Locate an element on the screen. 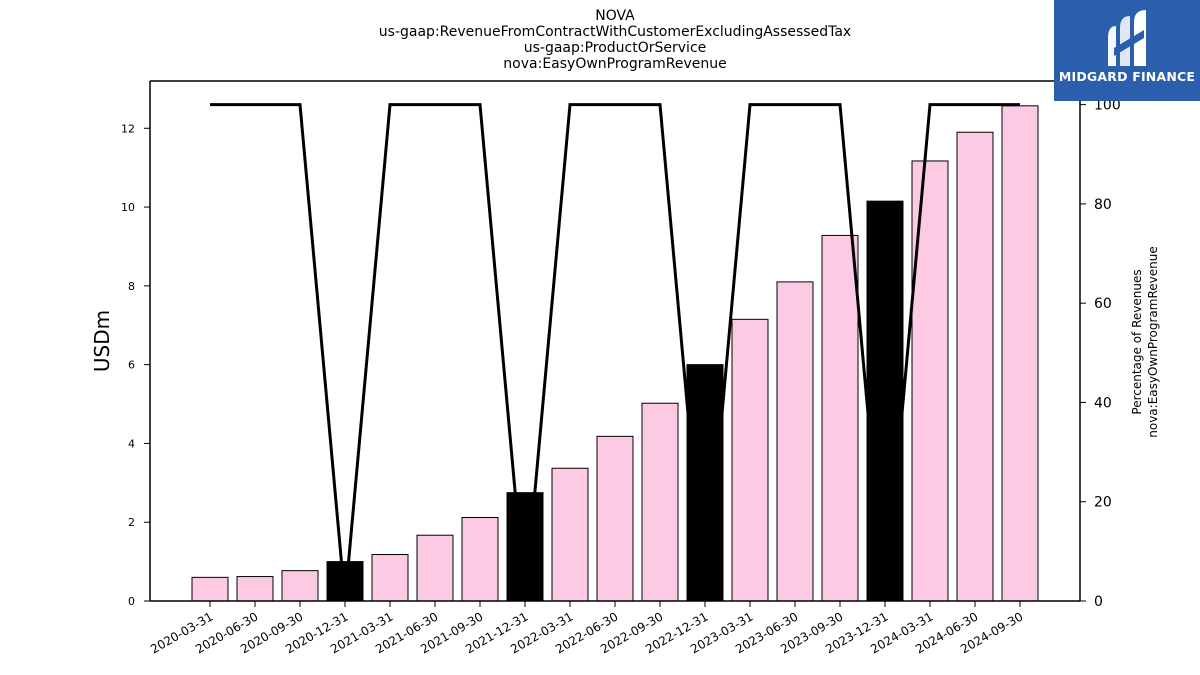 Image resolution: width=1200 pixels, height=675 pixels. logo-mark-icon is located at coordinates (1127, 38).